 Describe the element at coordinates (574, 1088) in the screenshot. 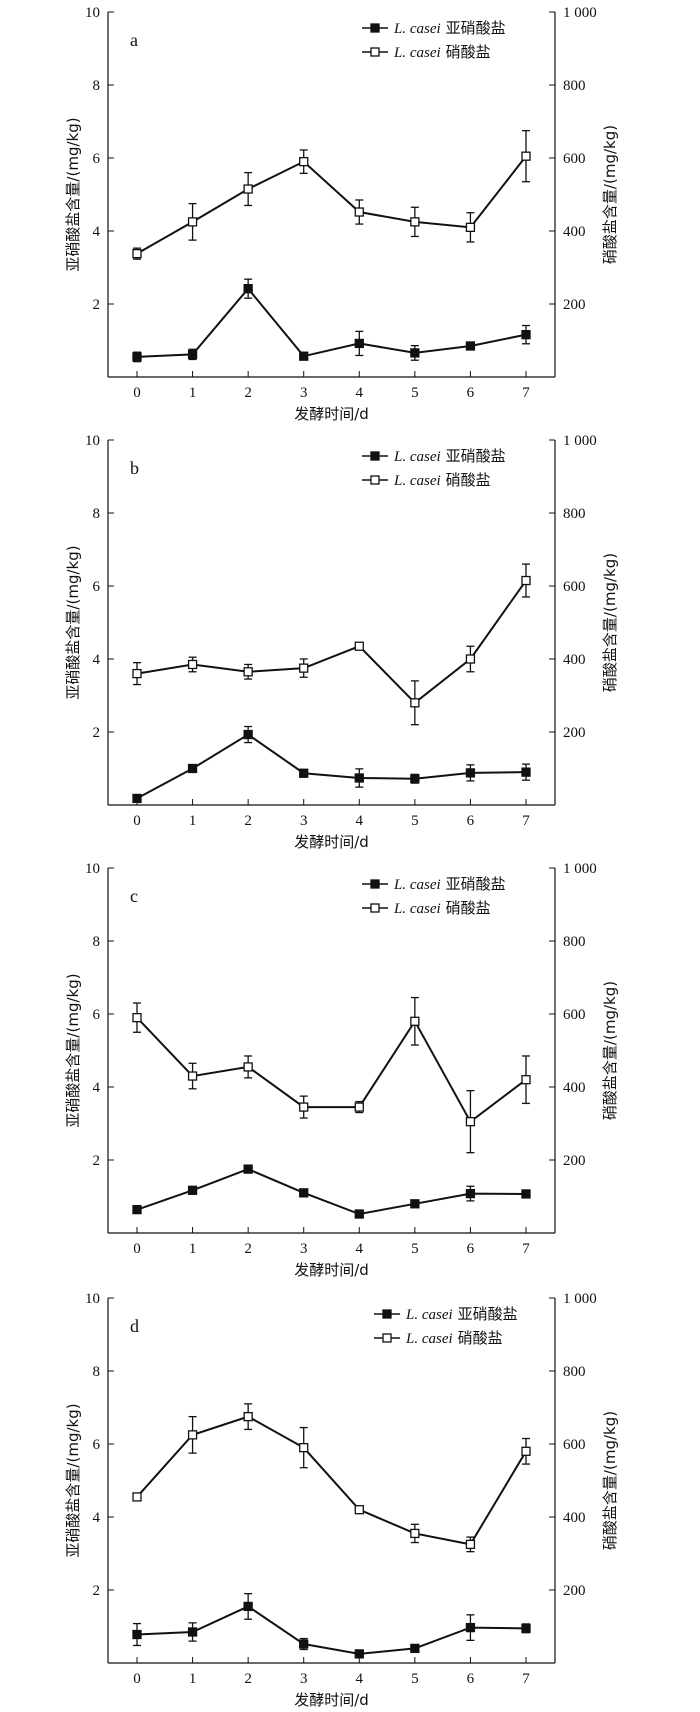

I see `right-tick-label: 400` at that location.